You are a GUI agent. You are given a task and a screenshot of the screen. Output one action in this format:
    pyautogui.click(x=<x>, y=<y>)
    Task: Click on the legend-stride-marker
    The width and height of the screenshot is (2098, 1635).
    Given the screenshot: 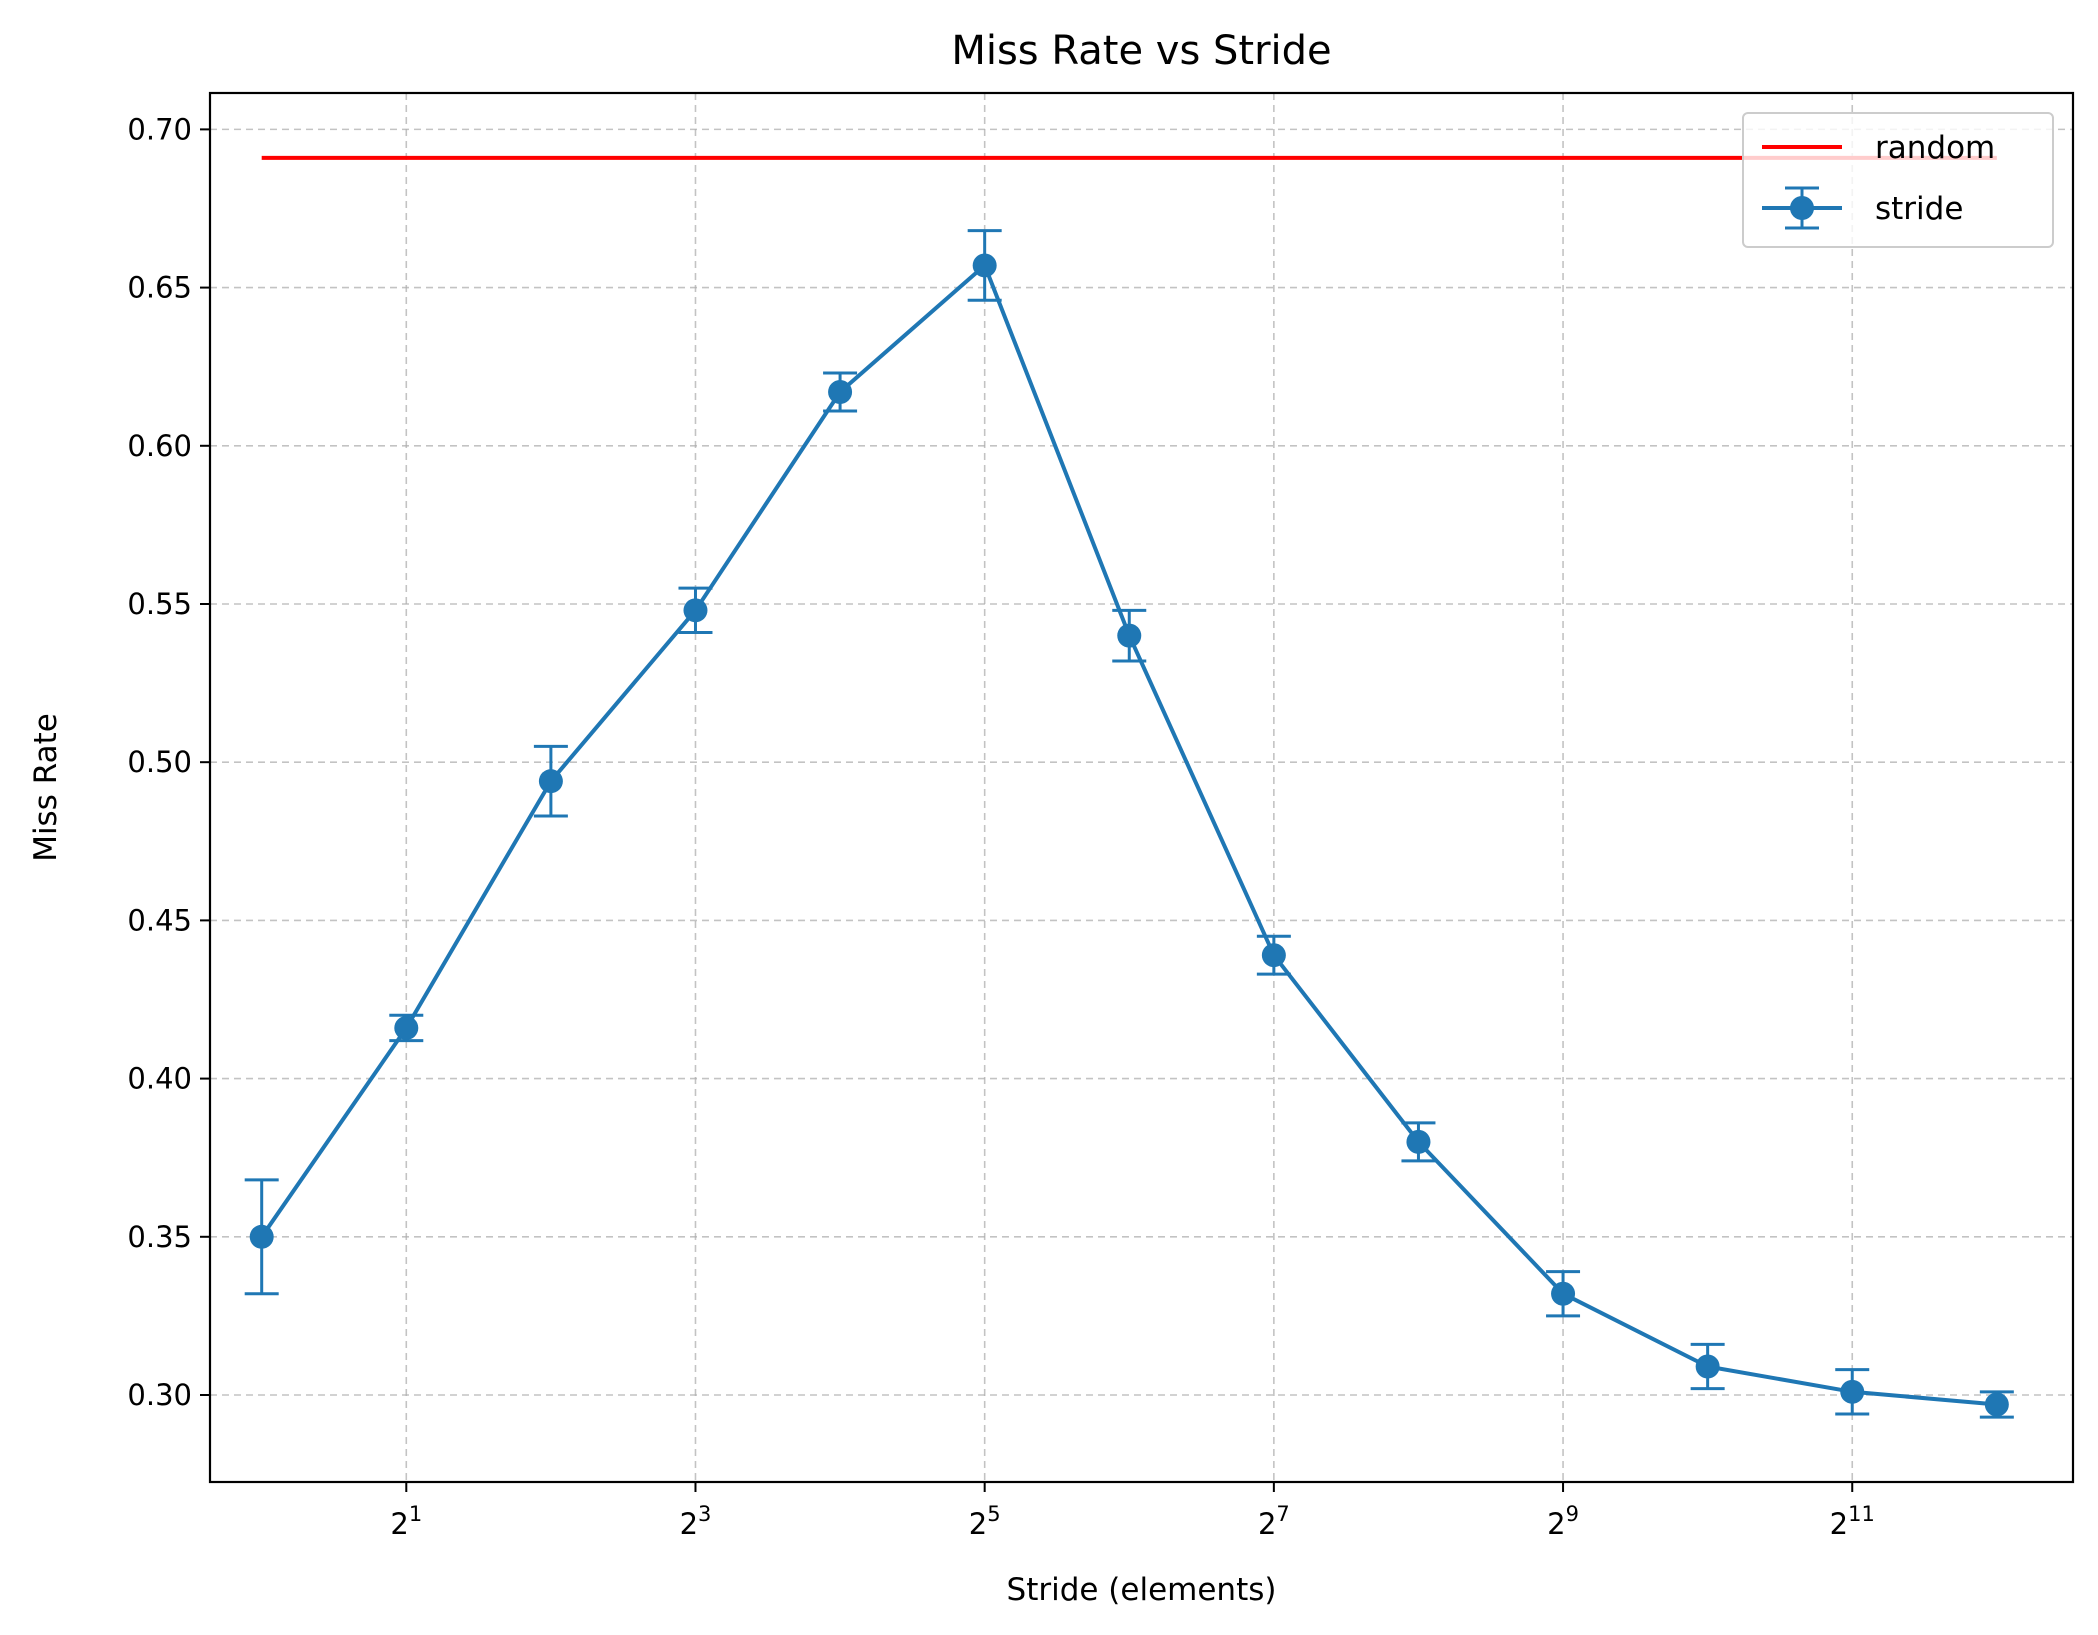 What is the action you would take?
    pyautogui.click(x=1802, y=208)
    